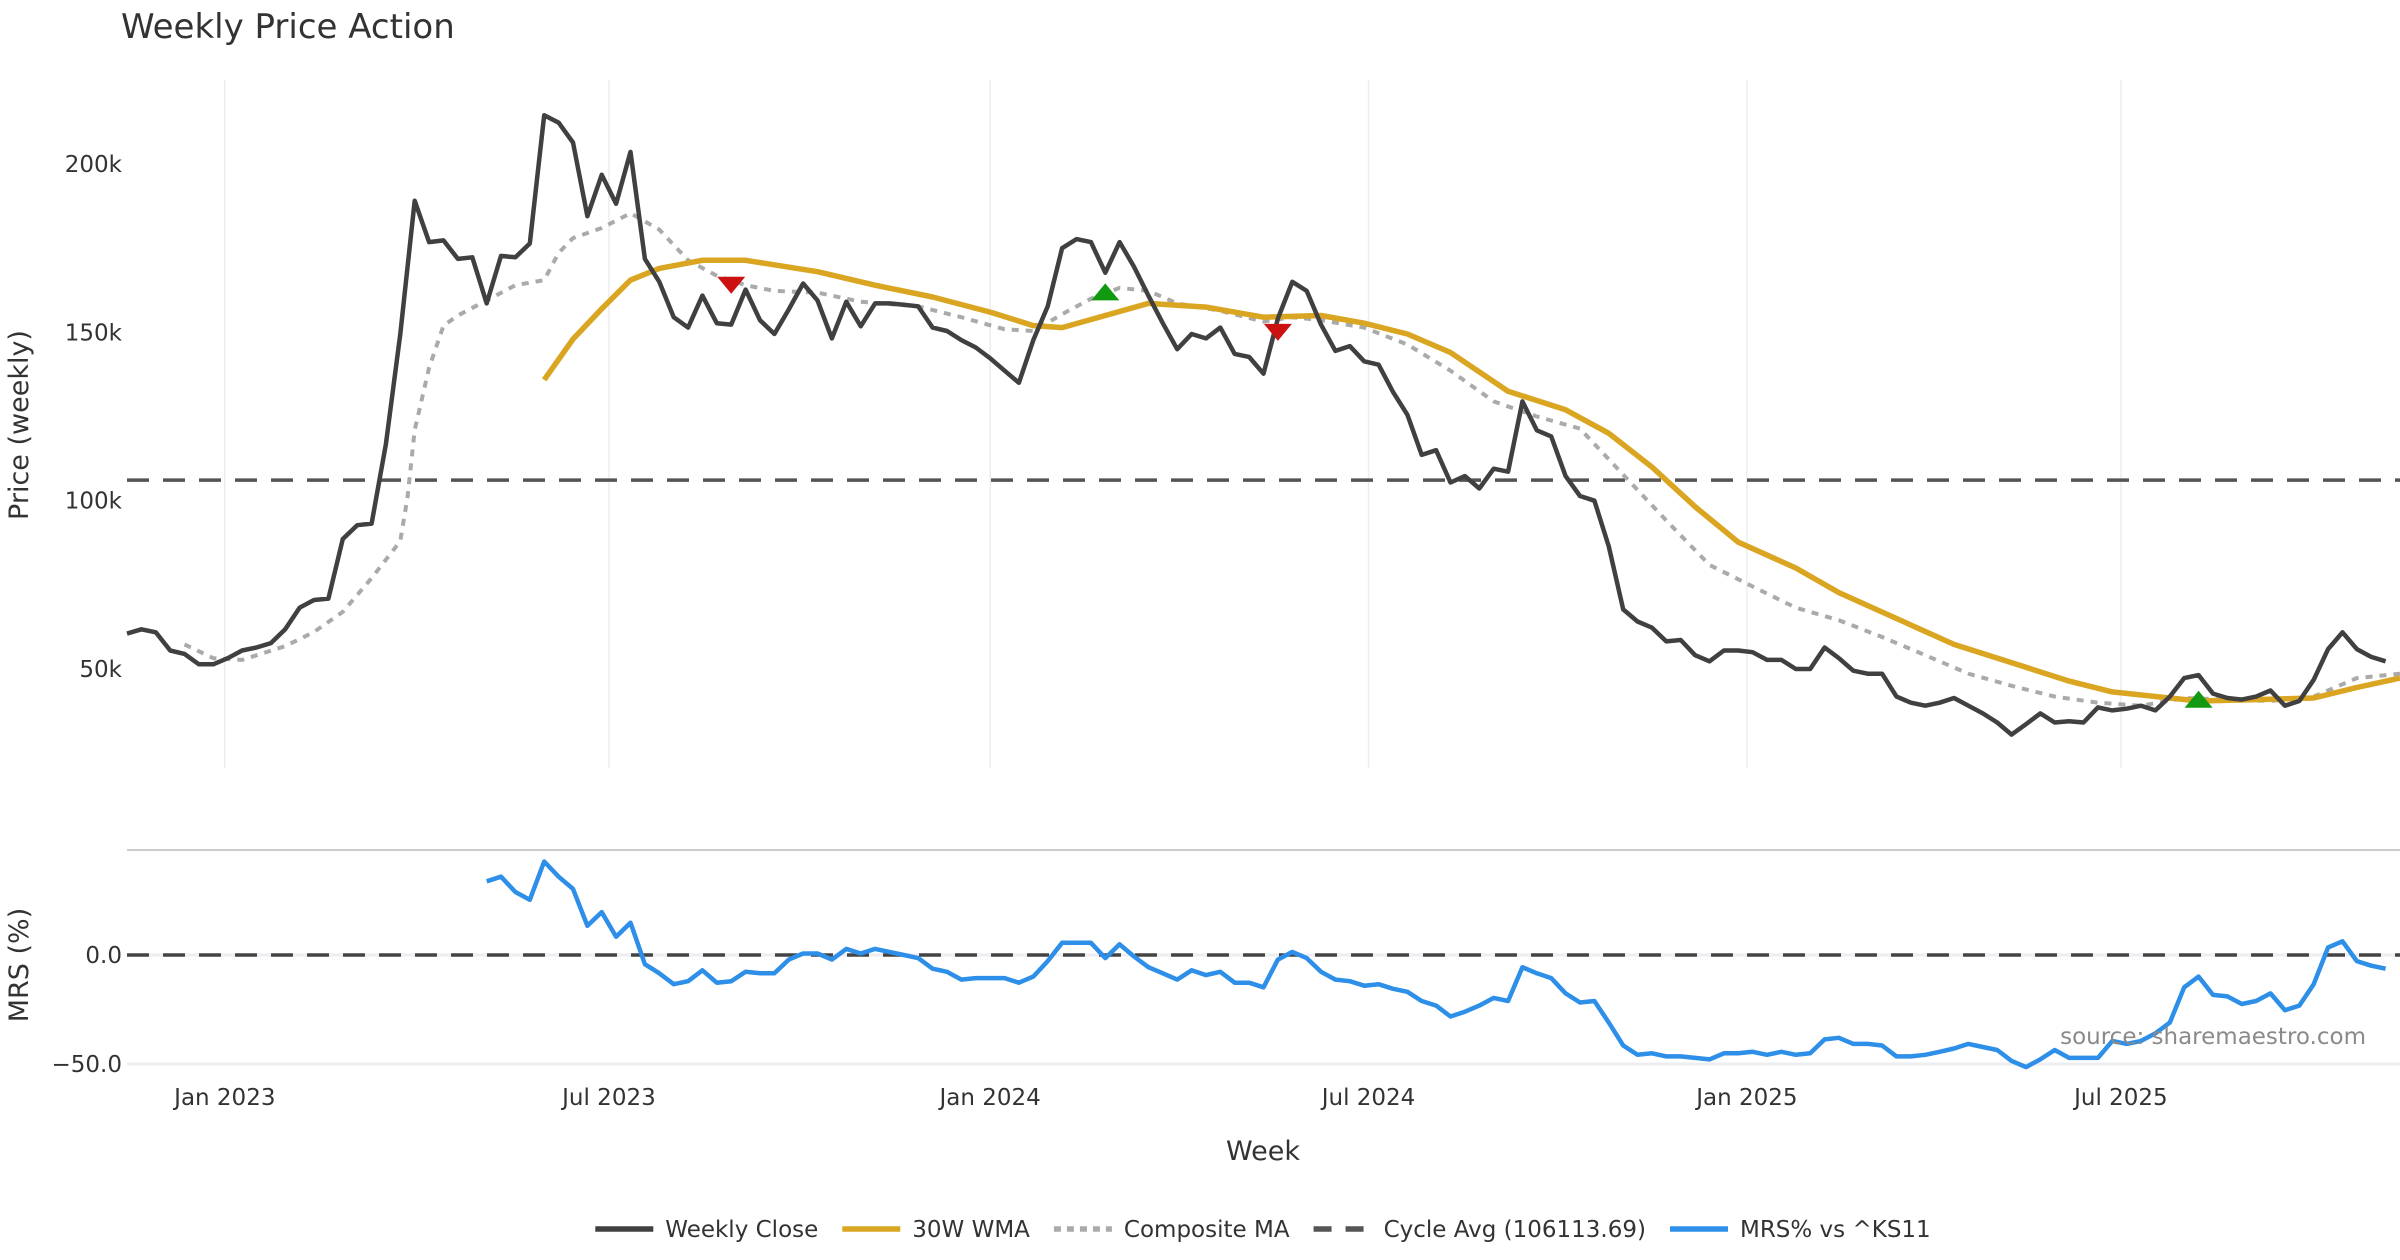 This screenshot has width=2400, height=1260. Describe the element at coordinates (288, 27) in the screenshot. I see `chart-title: Weekly Price Action` at that location.